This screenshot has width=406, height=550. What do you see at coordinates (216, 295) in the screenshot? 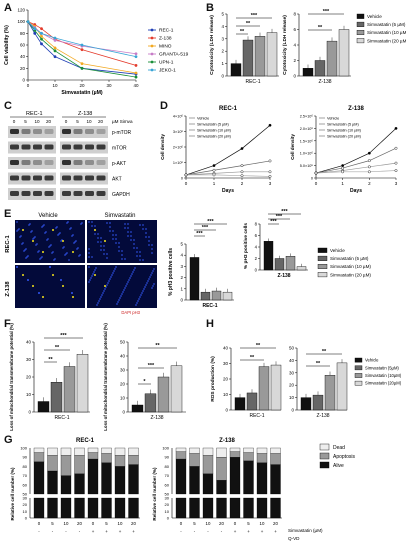
I see `panel-e-rec-bar` at bounding box center [216, 295].